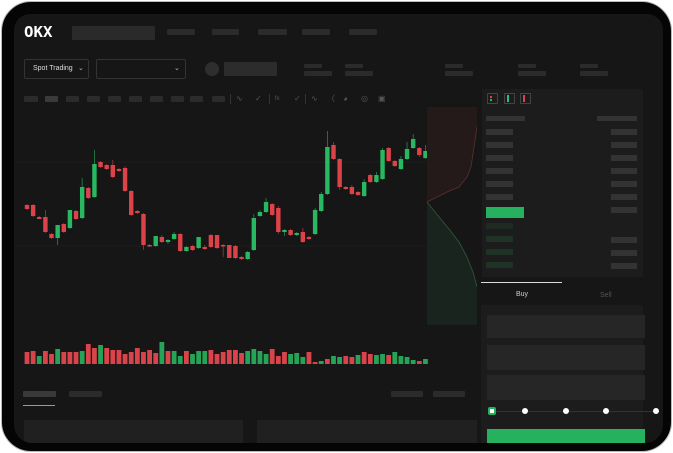 The height and width of the screenshot is (453, 673). I want to click on fullscreen-icon: ▣, so click(382, 98).